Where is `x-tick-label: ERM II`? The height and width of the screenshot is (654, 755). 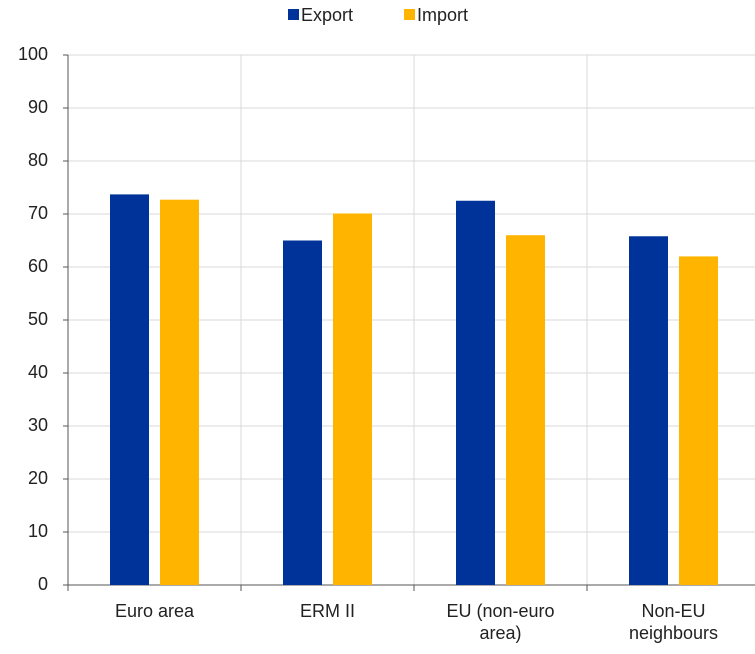 x-tick-label: ERM II is located at coordinates (327, 611).